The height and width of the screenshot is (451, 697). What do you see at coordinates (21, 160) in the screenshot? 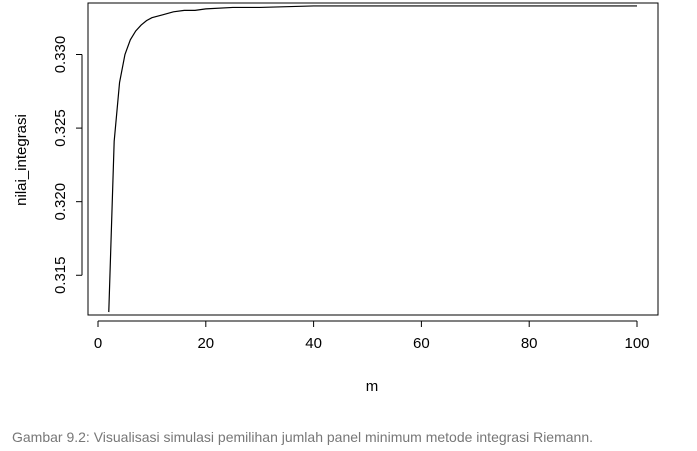
I see `y-axis-title: nilai_integrasi` at bounding box center [21, 160].